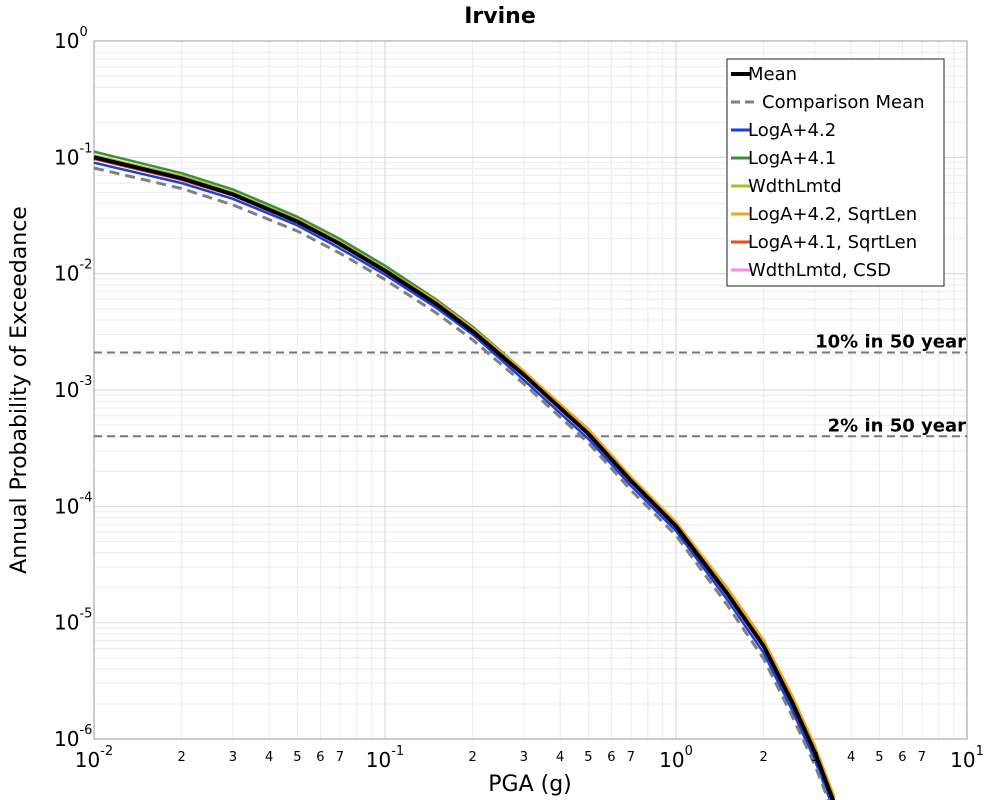  Describe the element at coordinates (792, 158) in the screenshot. I see `legend-label-loga-4-1: LogA+4.1` at that location.